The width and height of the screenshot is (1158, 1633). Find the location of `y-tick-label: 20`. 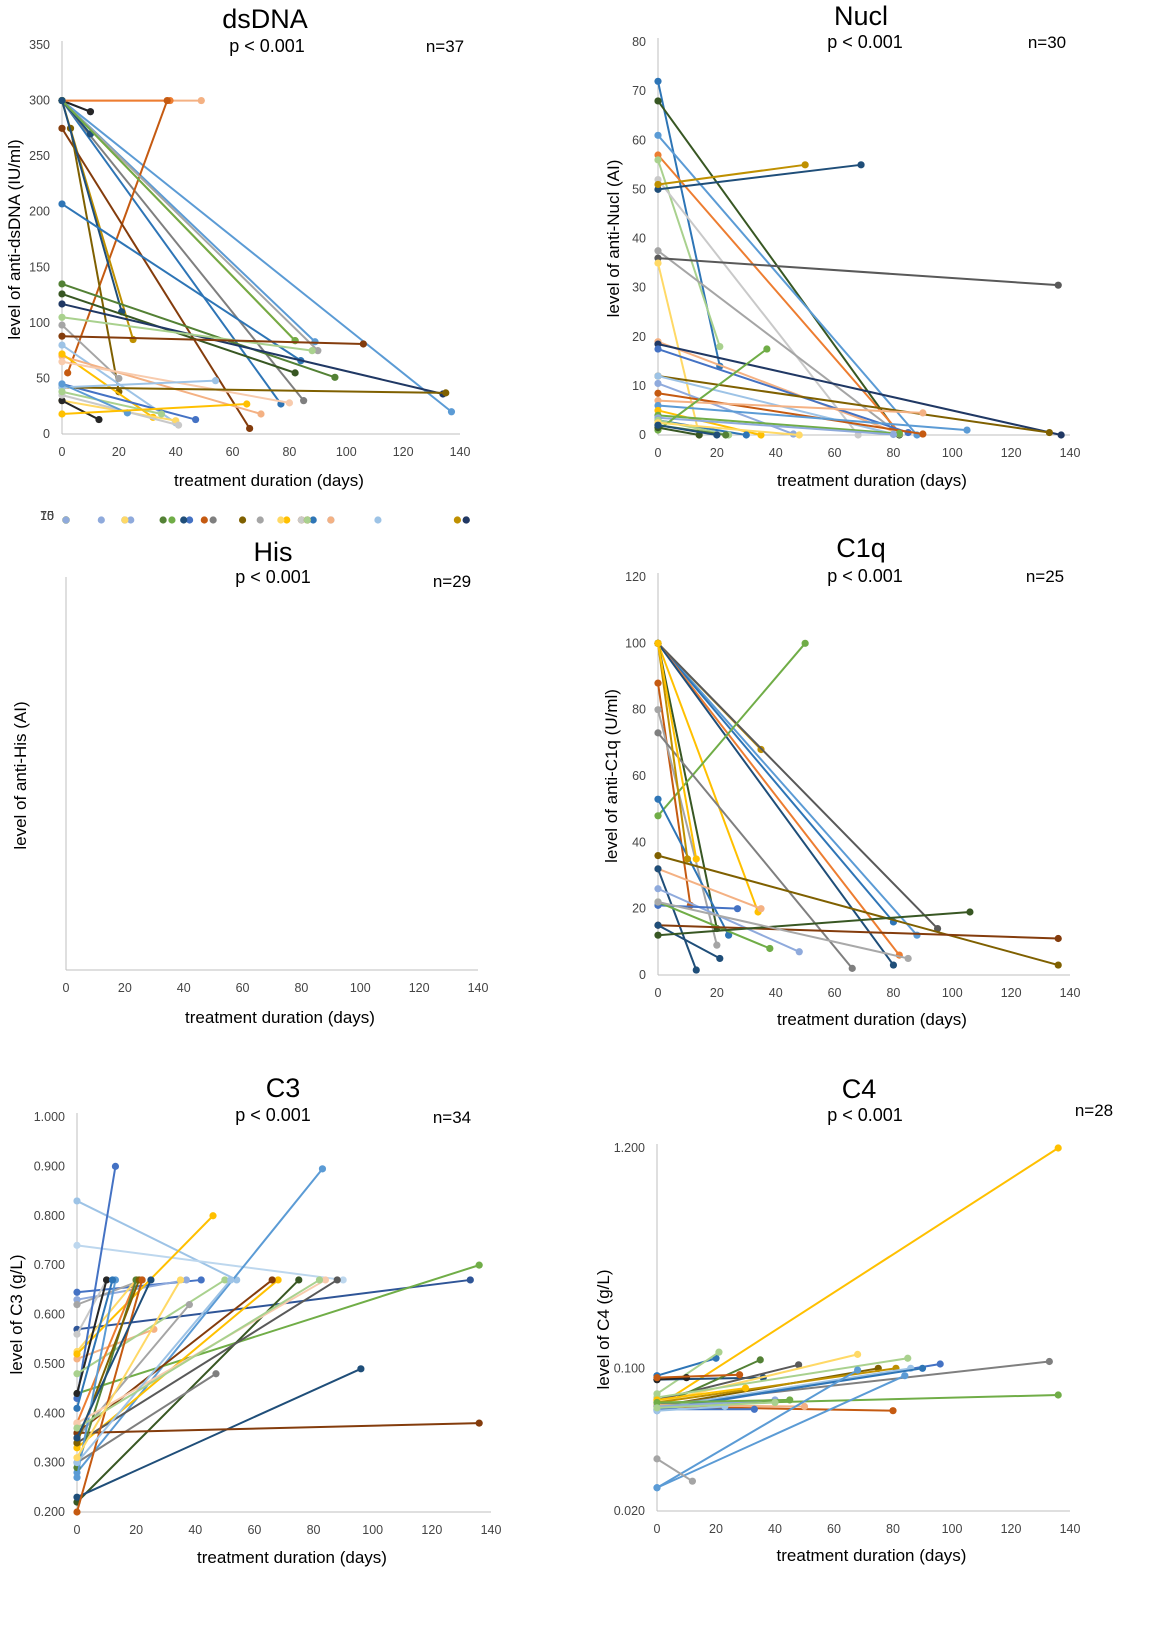

y-tick-label: 20 is located at coordinates (639, 909).